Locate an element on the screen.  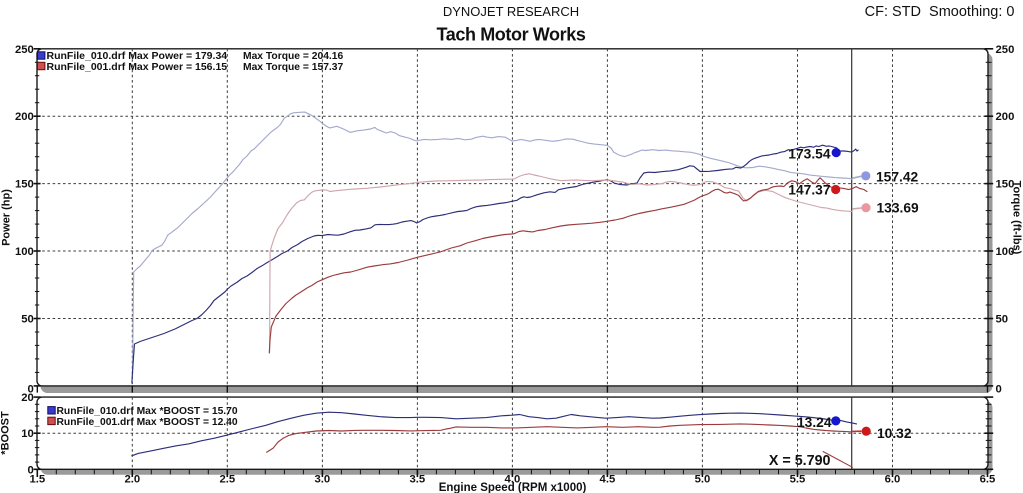
svg-text: 10 is located at coordinates (27, 434).